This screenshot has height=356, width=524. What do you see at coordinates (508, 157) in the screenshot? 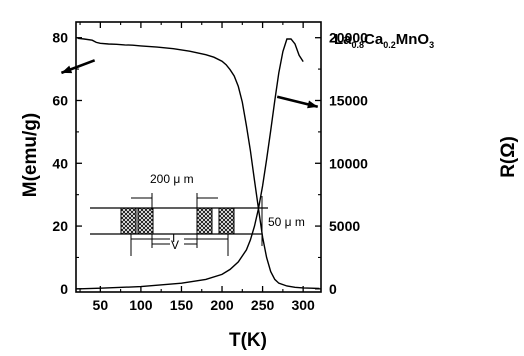
I see `y-right-axis-title: R(Ω)` at bounding box center [508, 157].